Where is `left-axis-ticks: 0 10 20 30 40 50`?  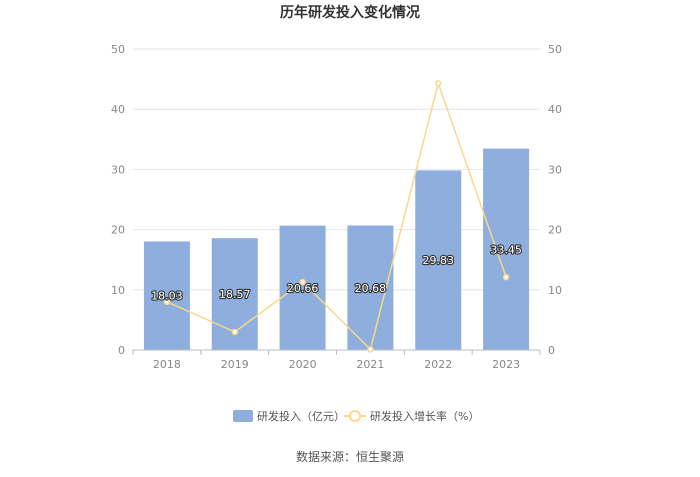
left-axis-ticks: 0 10 20 30 40 50 is located at coordinates (118, 200).